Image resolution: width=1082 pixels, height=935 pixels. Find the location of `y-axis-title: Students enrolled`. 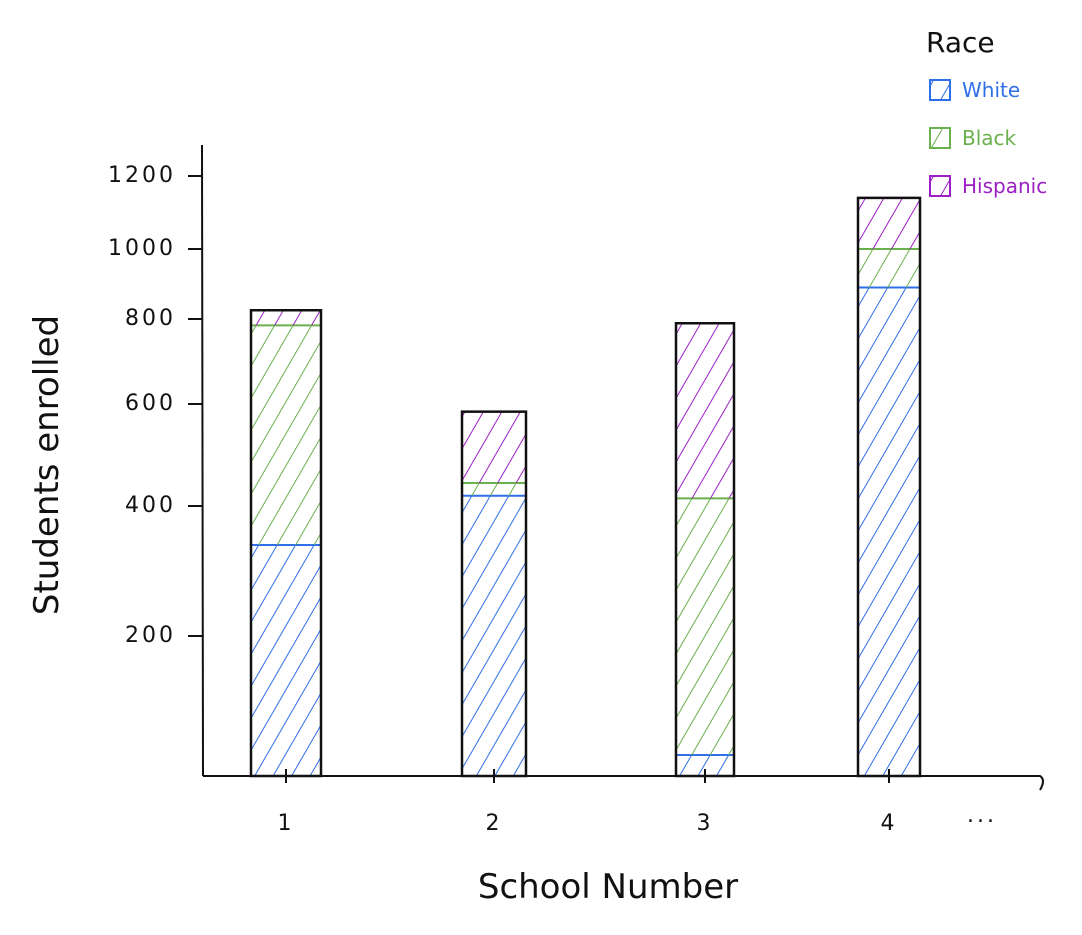

y-axis-title: Students enrolled is located at coordinates (47, 465).